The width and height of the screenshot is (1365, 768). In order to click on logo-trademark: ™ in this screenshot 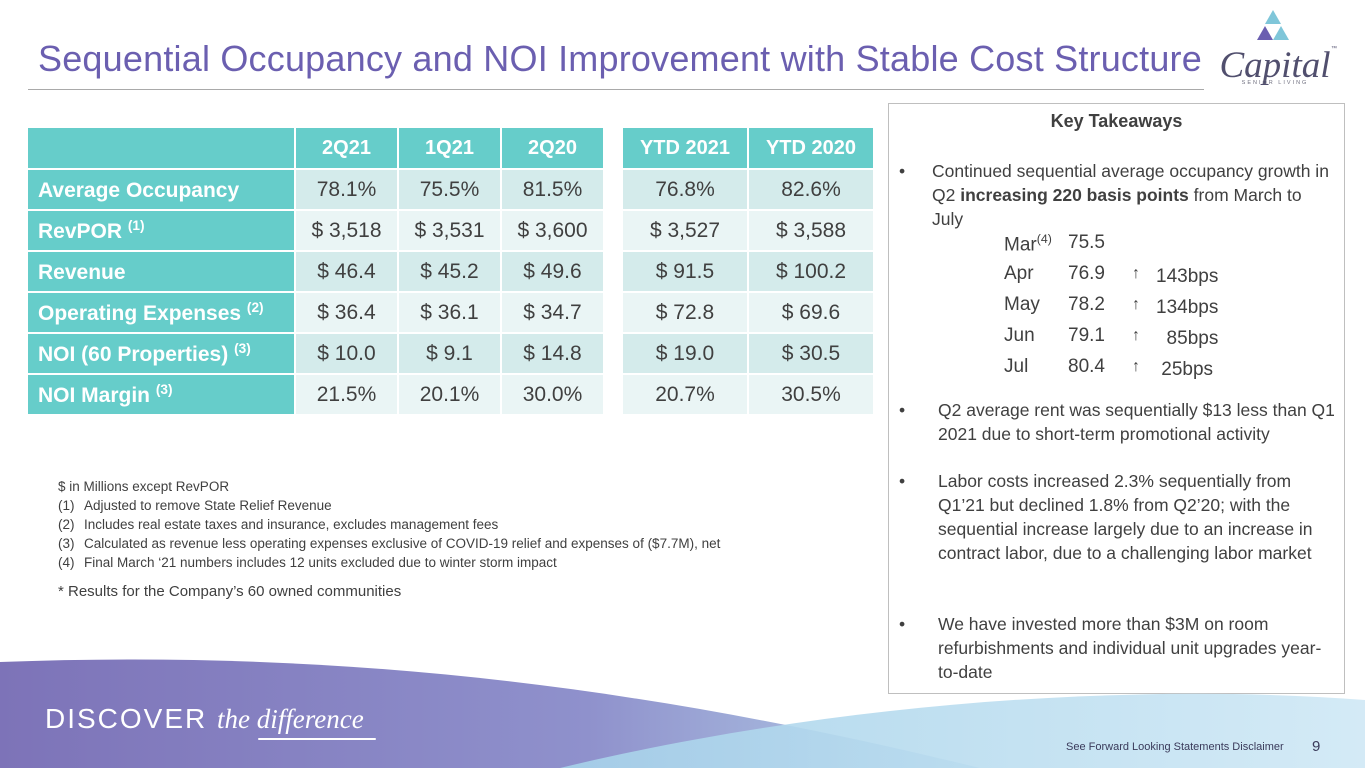, I will do `click(1334, 49)`.